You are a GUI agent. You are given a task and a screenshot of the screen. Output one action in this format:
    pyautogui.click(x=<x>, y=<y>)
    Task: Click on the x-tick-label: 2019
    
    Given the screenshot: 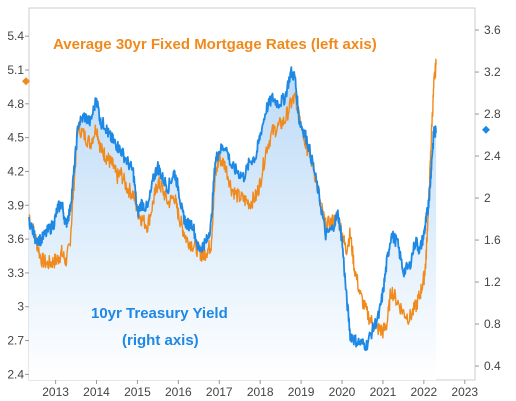 What is the action you would take?
    pyautogui.click(x=301, y=392)
    